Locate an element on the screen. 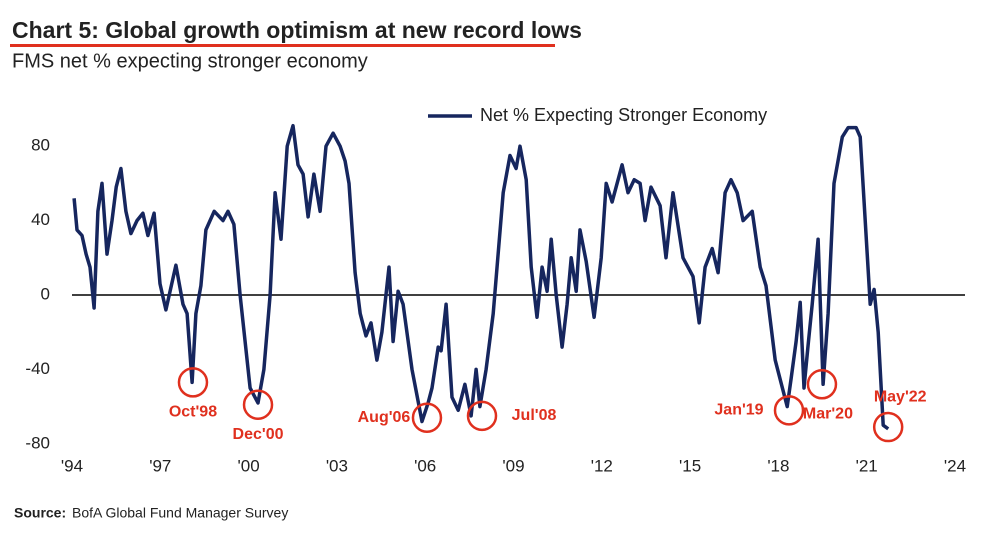 This screenshot has height=538, width=982. annotation-label: Jul'08 is located at coordinates (534, 415).